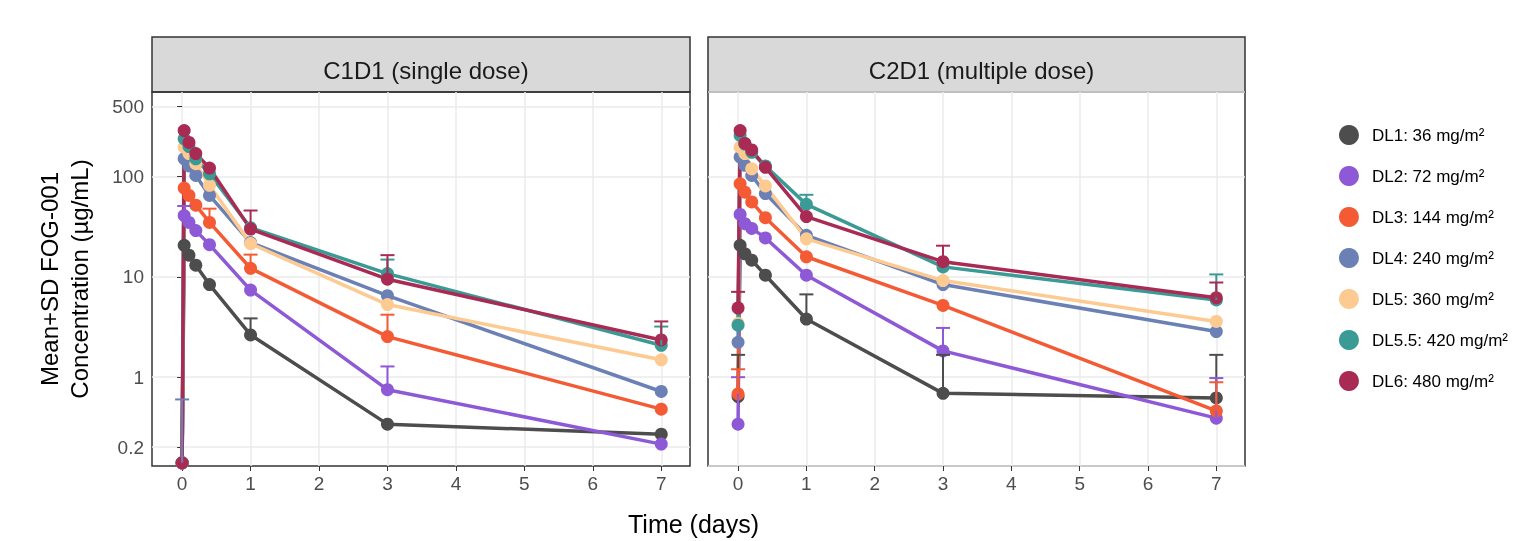  I want to click on chart-title: C1D1 (single dose), so click(426, 70).